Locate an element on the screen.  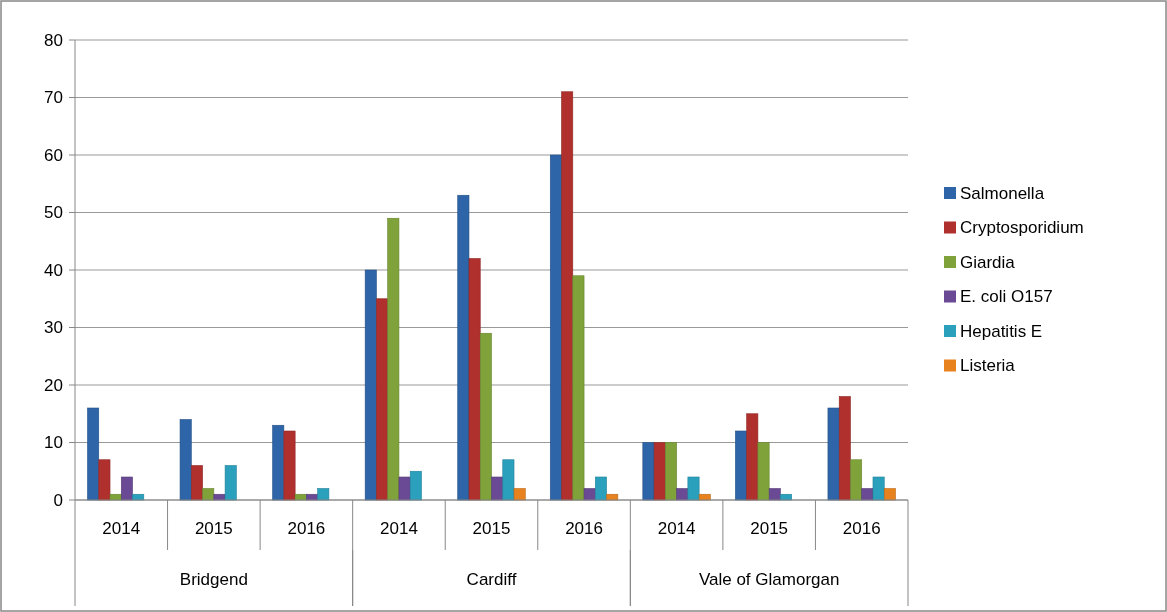
y-tick-label: 30 is located at coordinates (53, 328).